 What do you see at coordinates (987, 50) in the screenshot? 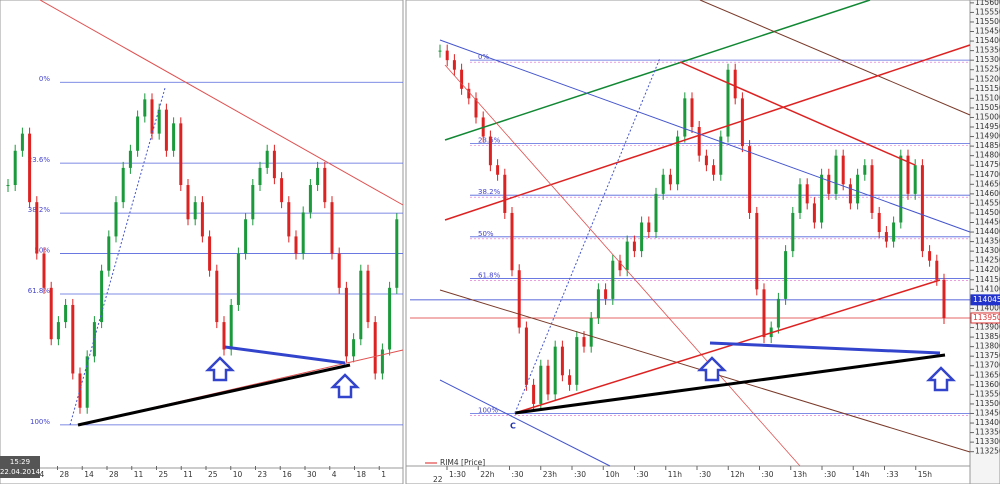
I see `y-tick-label: 115350` at bounding box center [987, 50].